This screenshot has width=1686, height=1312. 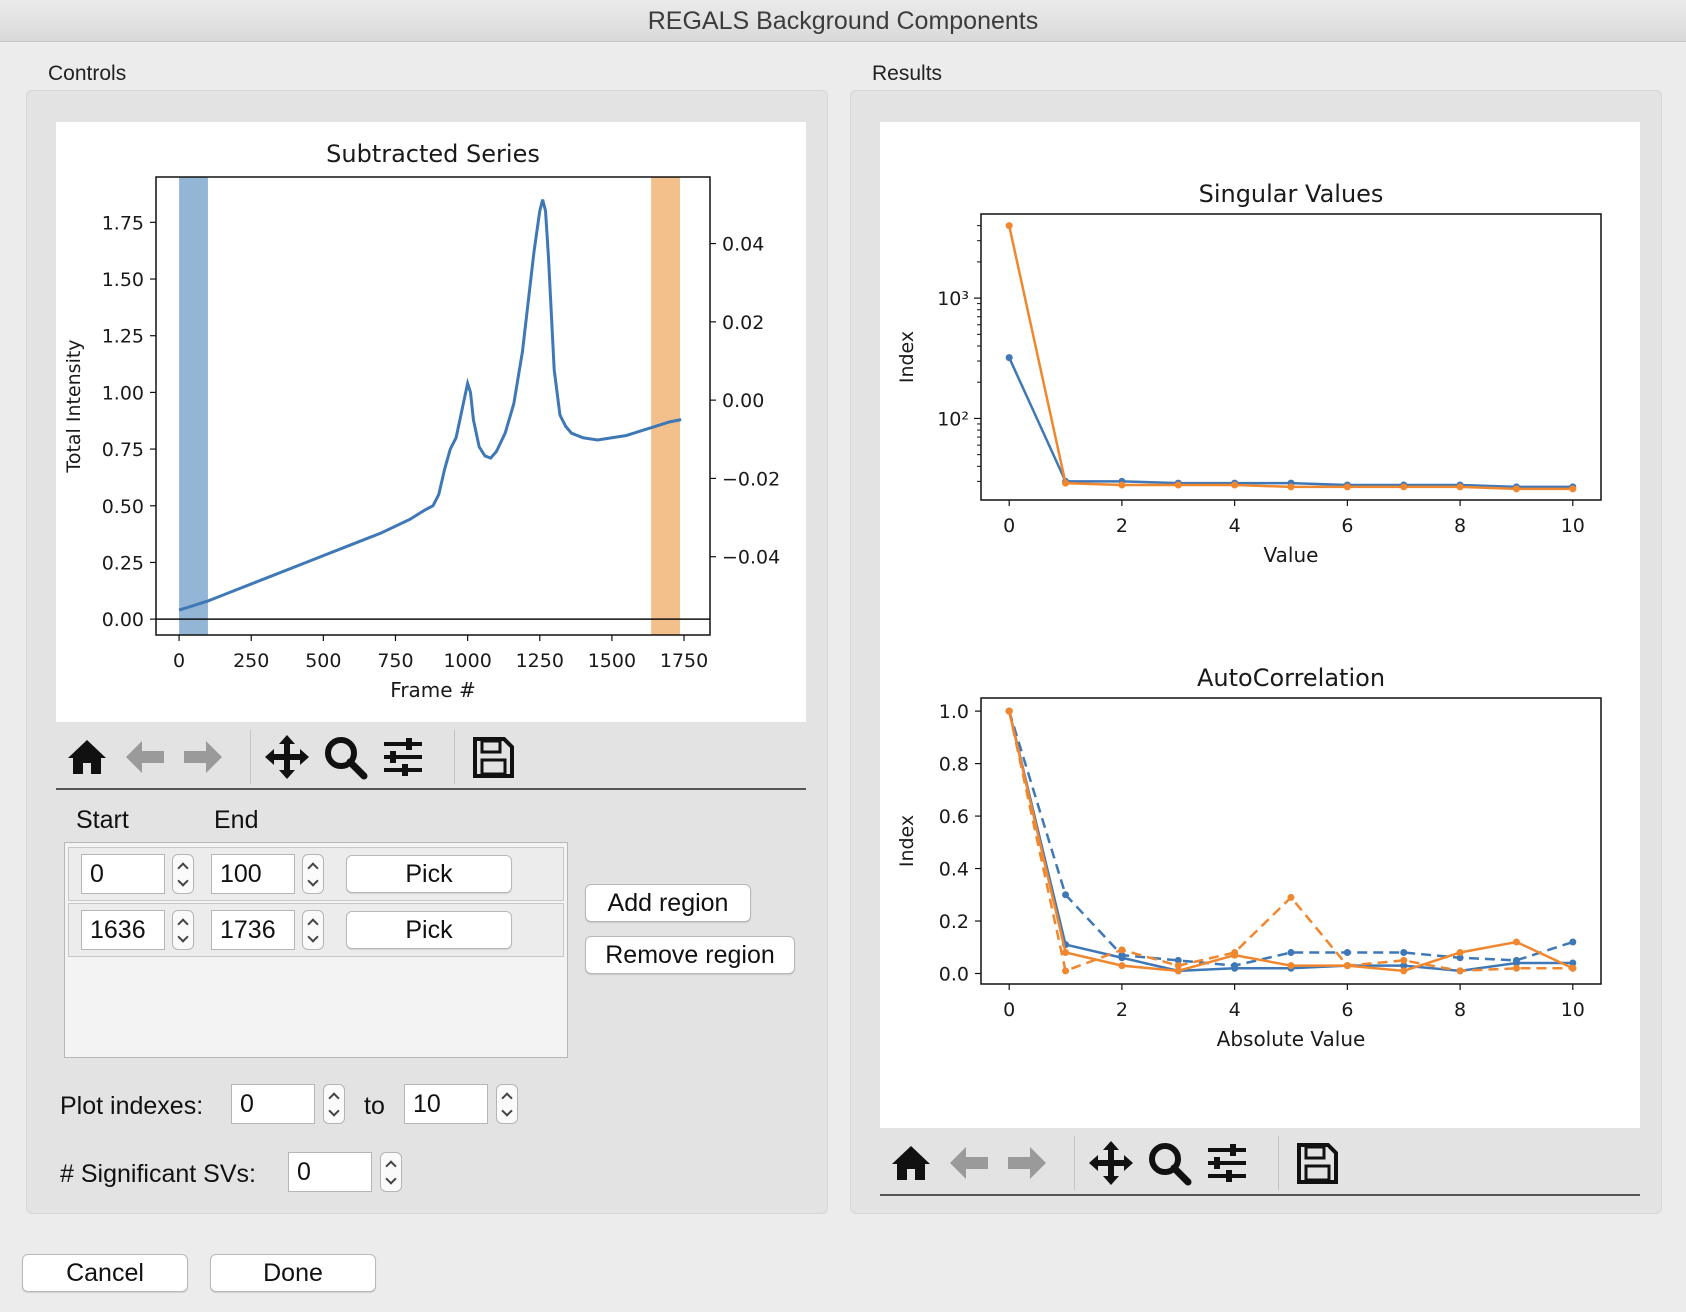 What do you see at coordinates (1009, 1010) in the screenshot?
I see `ac-x-tick-label: 0` at bounding box center [1009, 1010].